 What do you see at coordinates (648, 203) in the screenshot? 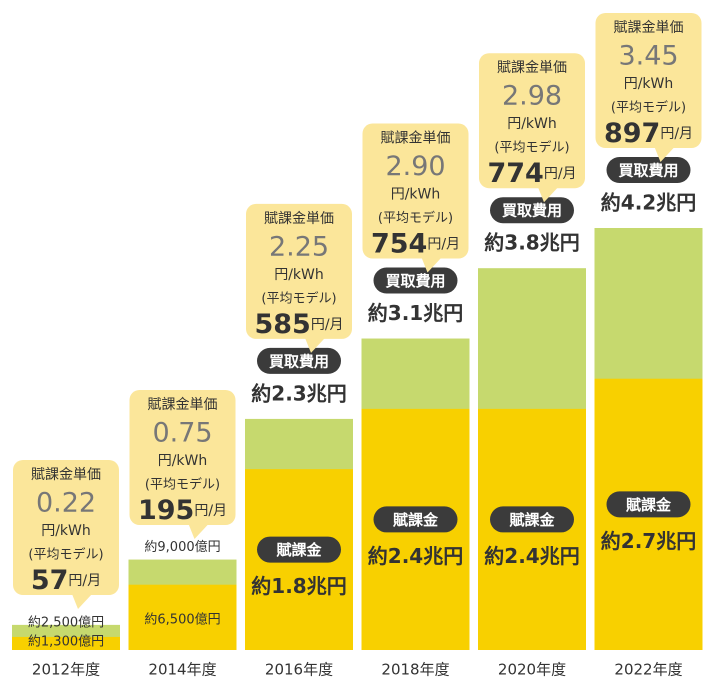
I see `value-label: 約4.2兆円` at bounding box center [648, 203].